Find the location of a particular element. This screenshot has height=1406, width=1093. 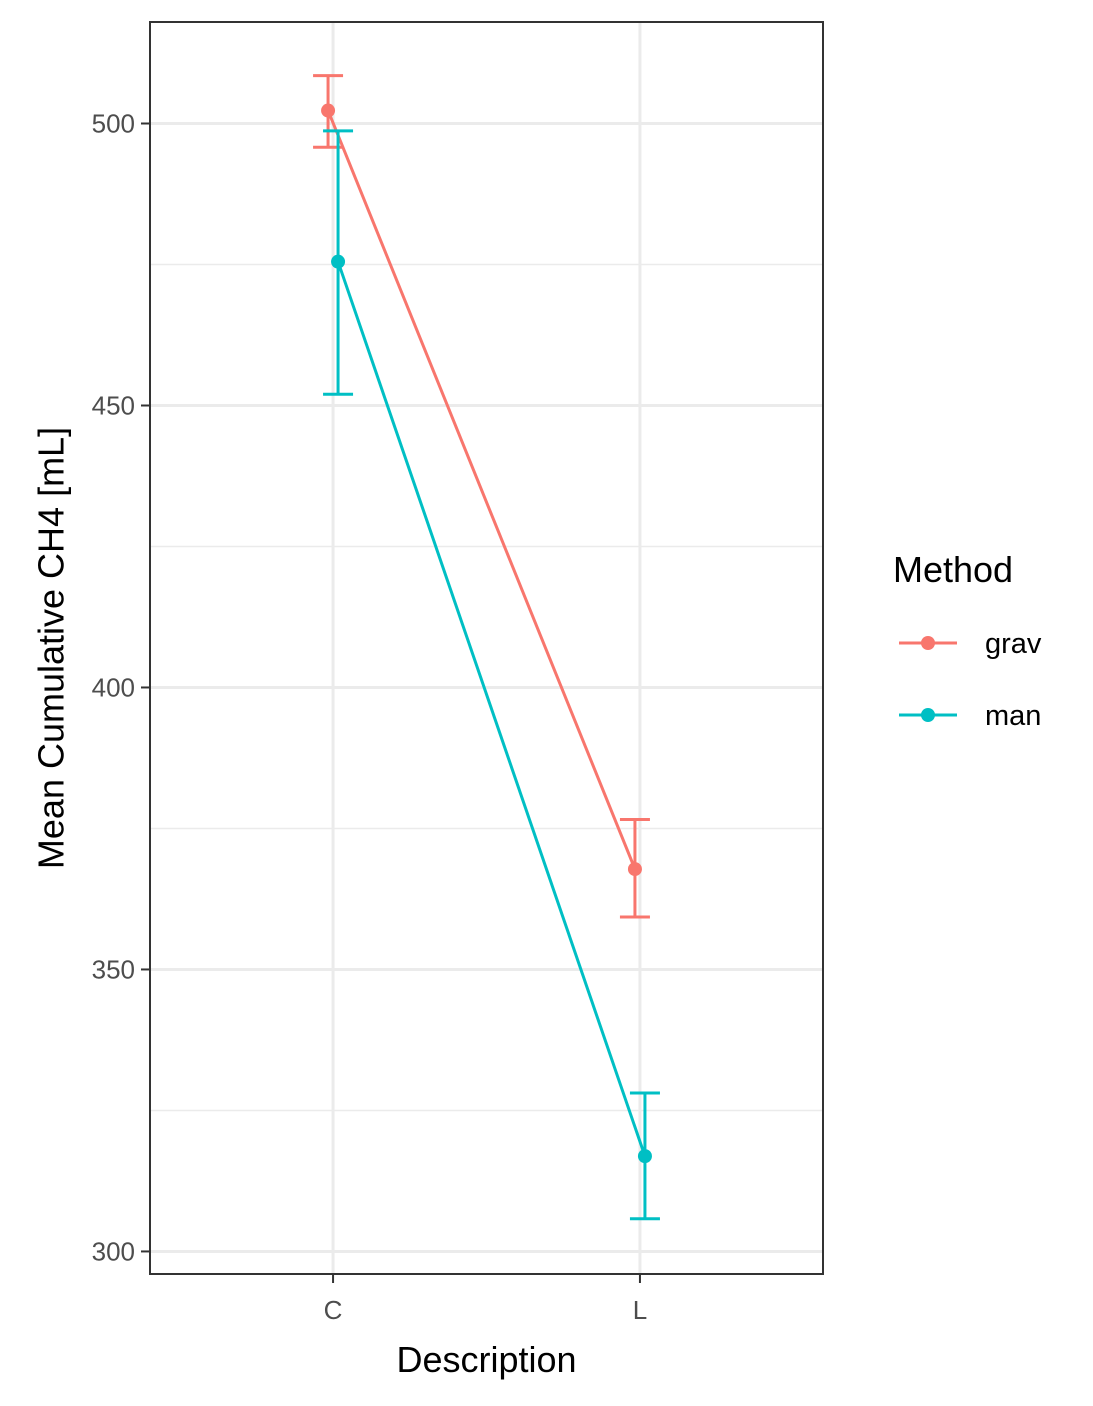

legend-title: Method is located at coordinates (953, 569).